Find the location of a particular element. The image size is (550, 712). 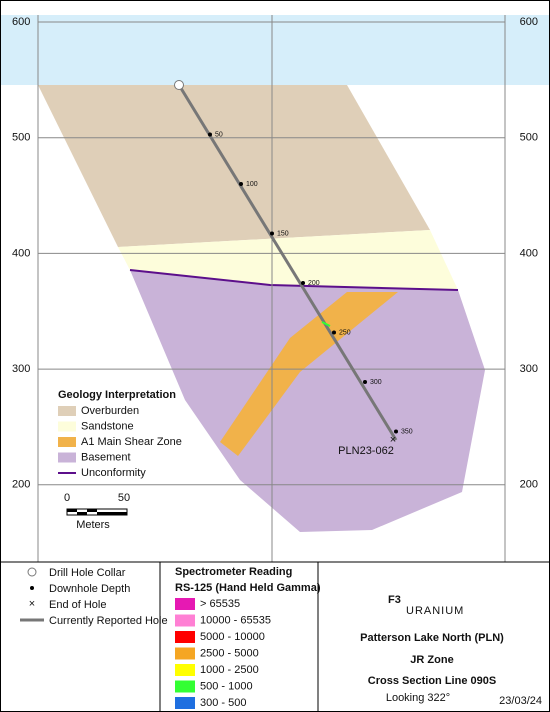

depth-label: 350 is located at coordinates (407, 431).